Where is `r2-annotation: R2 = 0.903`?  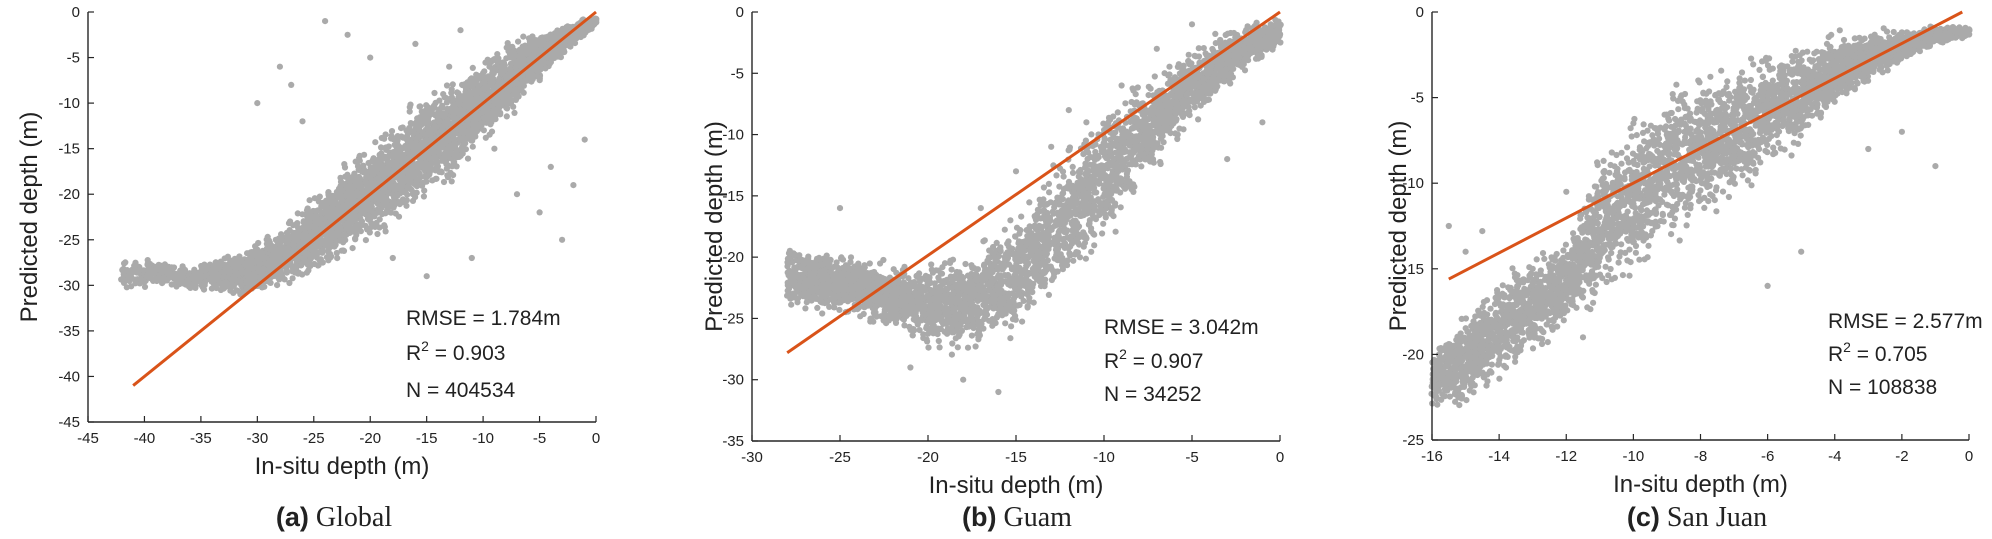 r2-annotation: R2 = 0.903 is located at coordinates (455, 351).